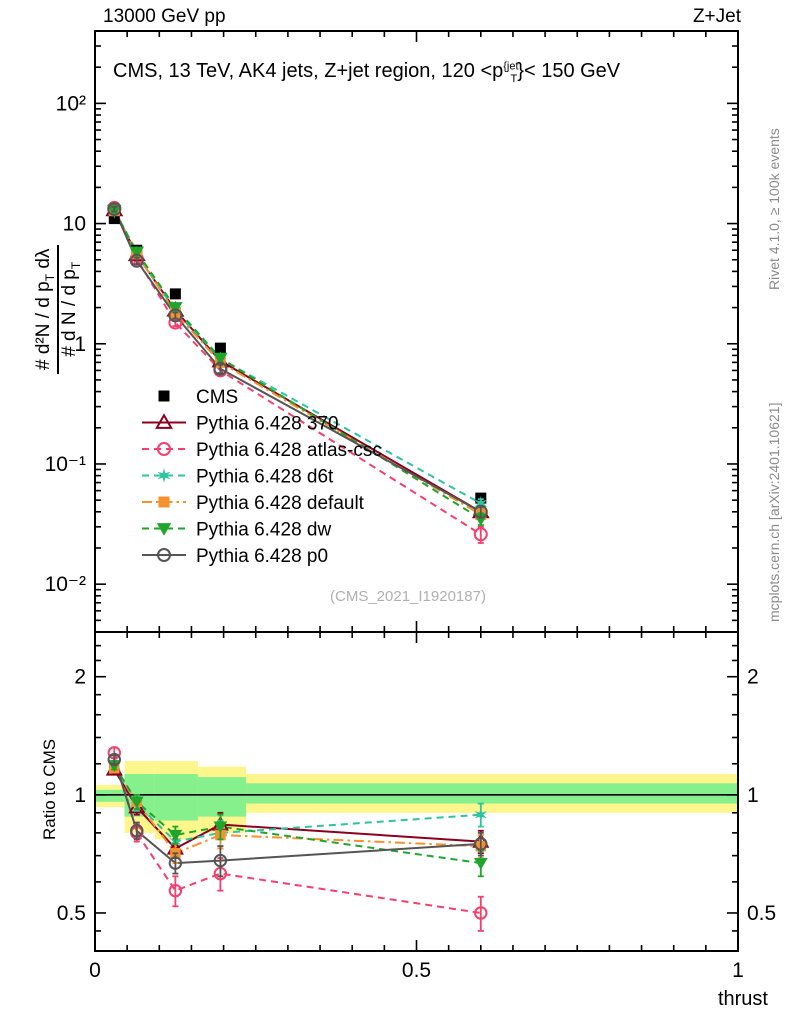 The image size is (786, 1024). What do you see at coordinates (514, 79) in the screenshot?
I see `plot-title-sub: T` at bounding box center [514, 79].